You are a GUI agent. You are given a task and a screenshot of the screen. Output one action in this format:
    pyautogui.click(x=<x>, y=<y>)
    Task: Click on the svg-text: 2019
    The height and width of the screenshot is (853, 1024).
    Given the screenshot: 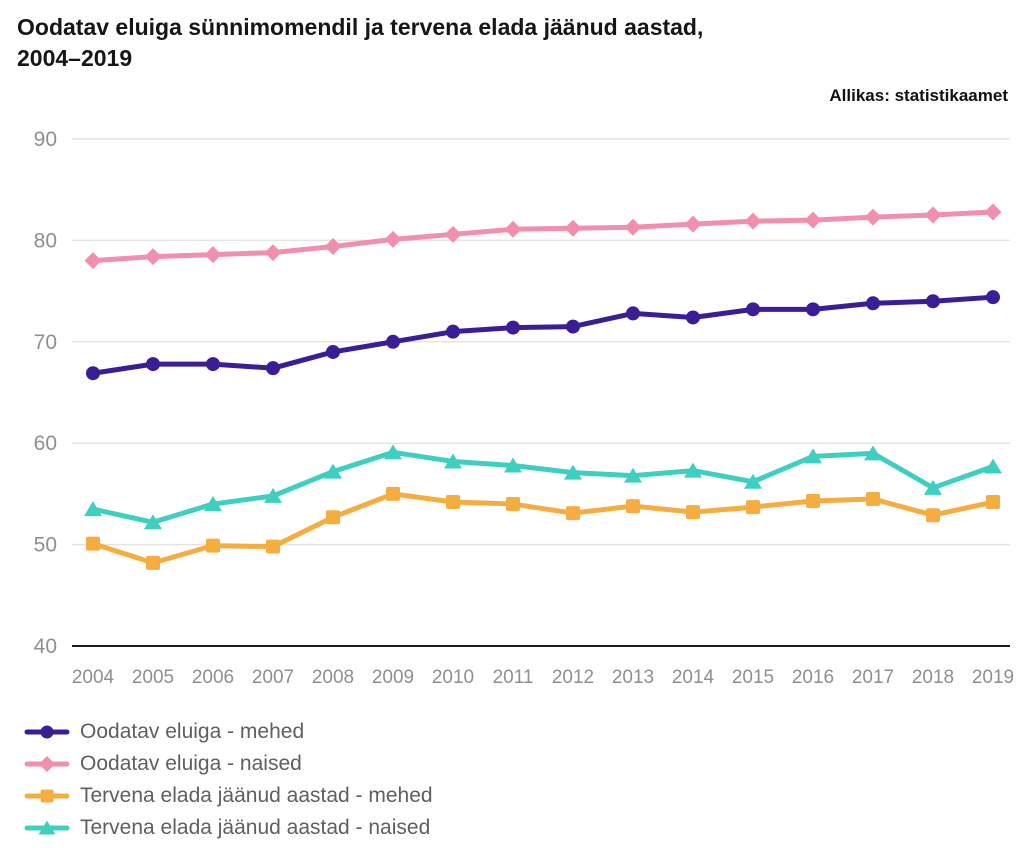 What is the action you would take?
    pyautogui.click(x=993, y=677)
    